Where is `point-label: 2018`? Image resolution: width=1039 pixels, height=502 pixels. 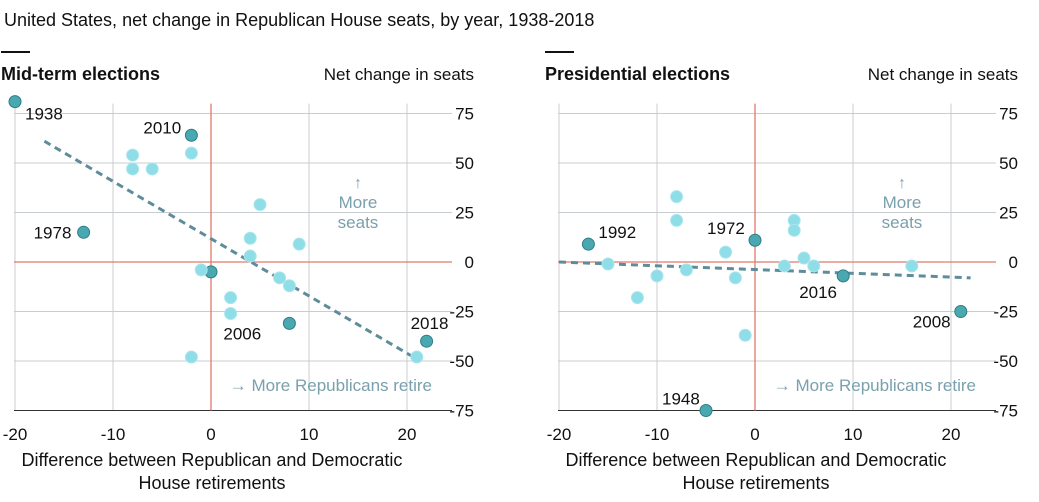 point-label: 2018 is located at coordinates (430, 323).